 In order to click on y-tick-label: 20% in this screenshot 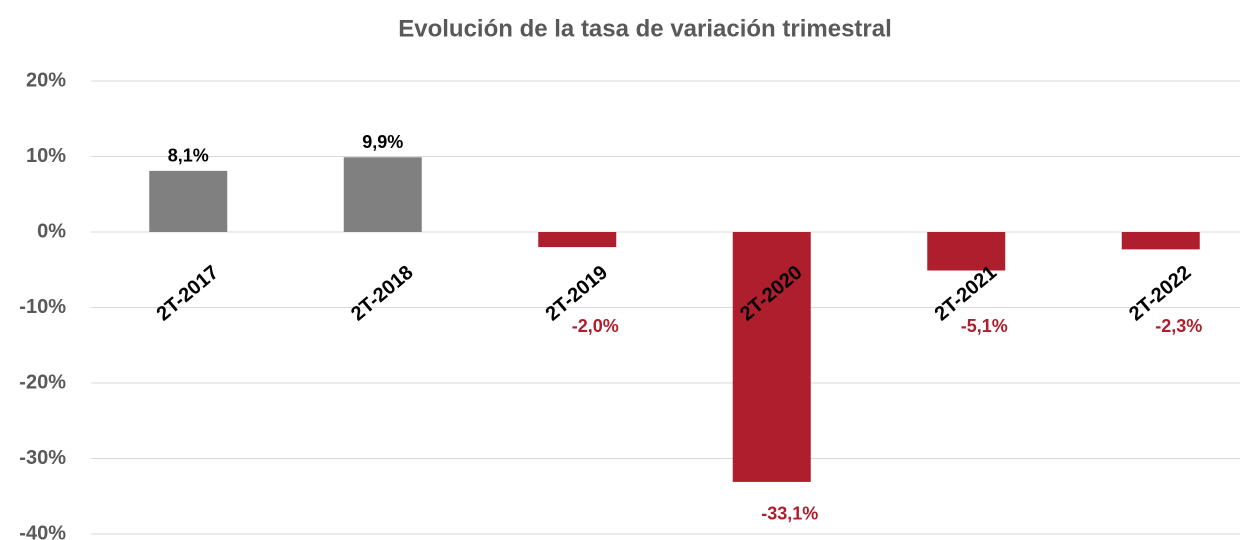, I will do `click(46, 80)`.